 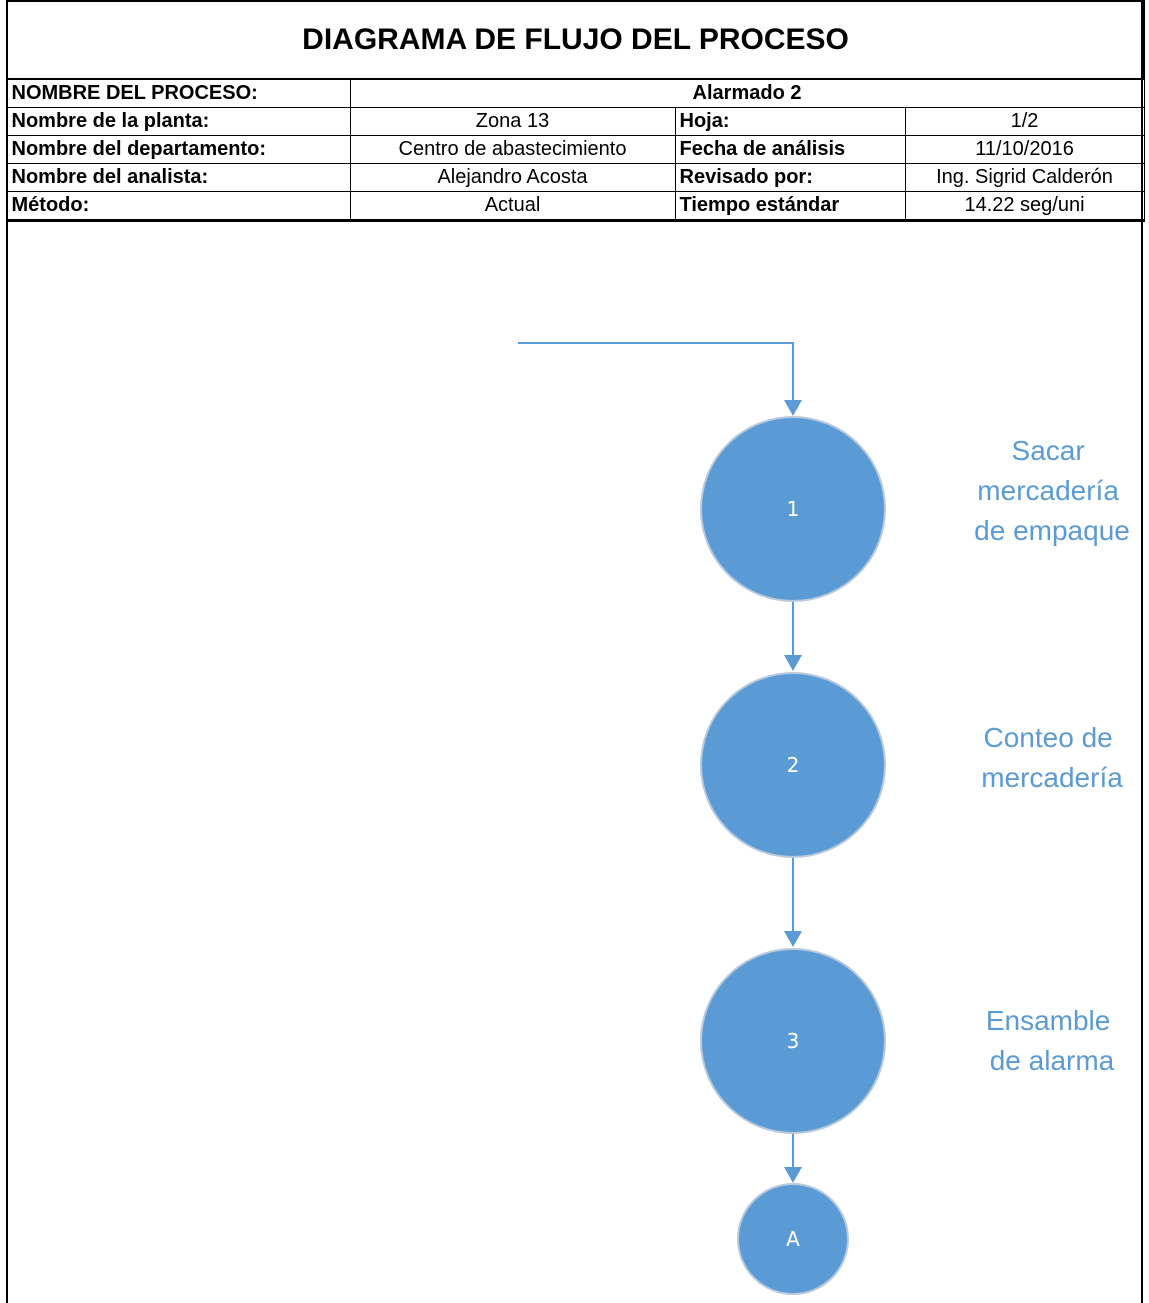 What do you see at coordinates (1024, 149) in the screenshot?
I see `analysis-date-value: 11/10/2016` at bounding box center [1024, 149].